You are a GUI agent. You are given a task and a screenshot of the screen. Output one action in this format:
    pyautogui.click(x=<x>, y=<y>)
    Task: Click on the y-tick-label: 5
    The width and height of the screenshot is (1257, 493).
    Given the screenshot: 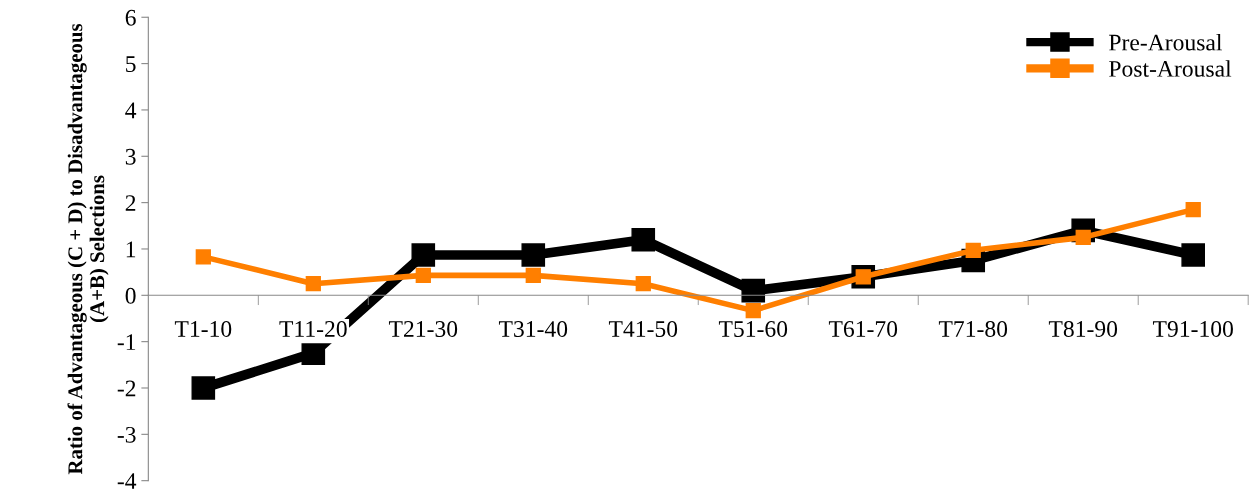 What is the action you would take?
    pyautogui.click(x=131, y=64)
    